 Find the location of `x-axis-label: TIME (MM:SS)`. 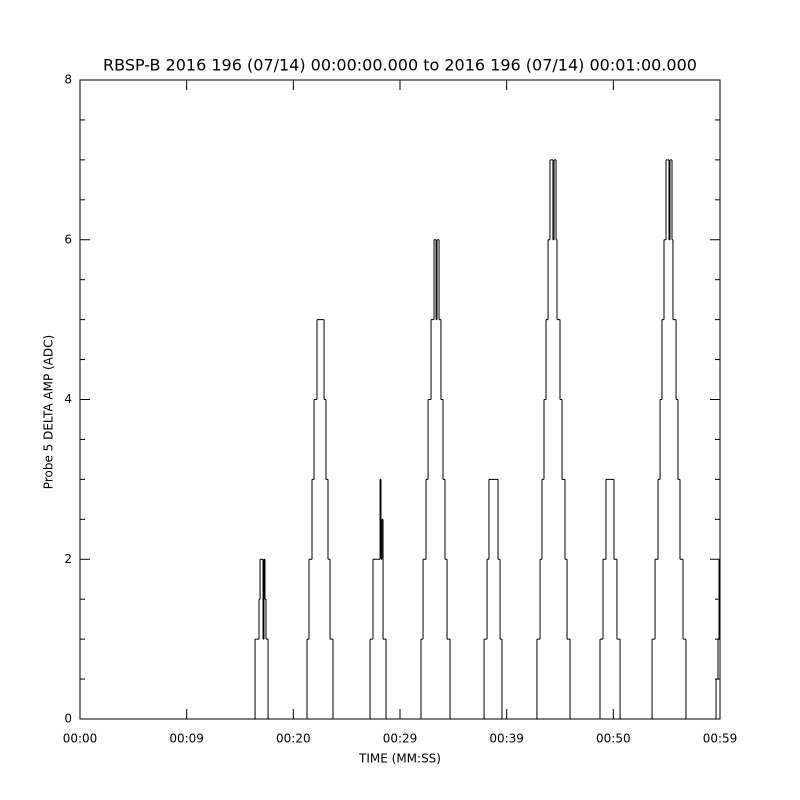

x-axis-label: TIME (MM:SS) is located at coordinates (399, 759).